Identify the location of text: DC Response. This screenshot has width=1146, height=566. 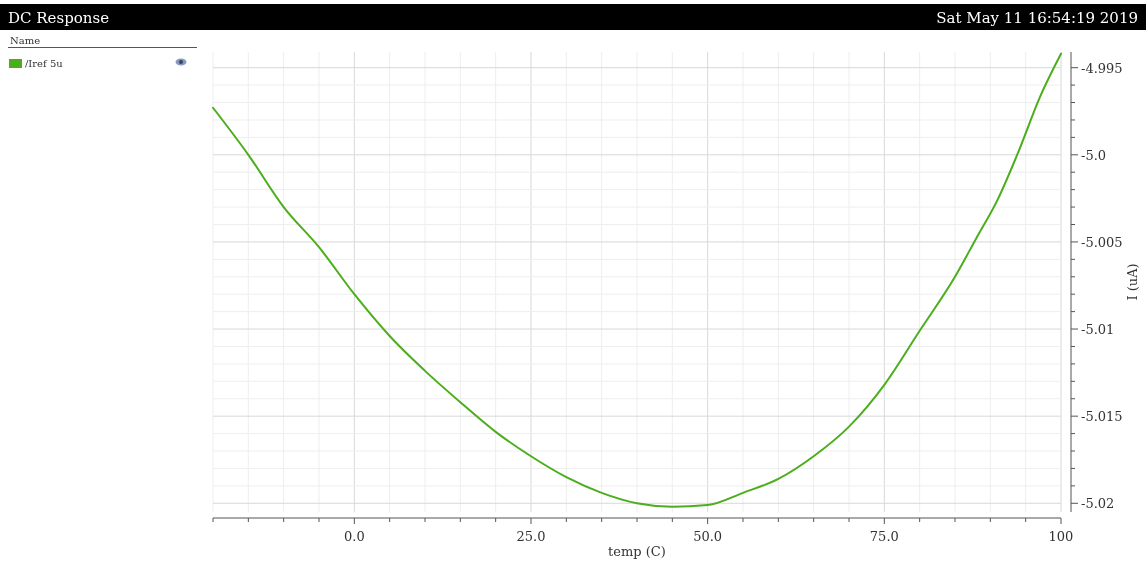
(59, 18).